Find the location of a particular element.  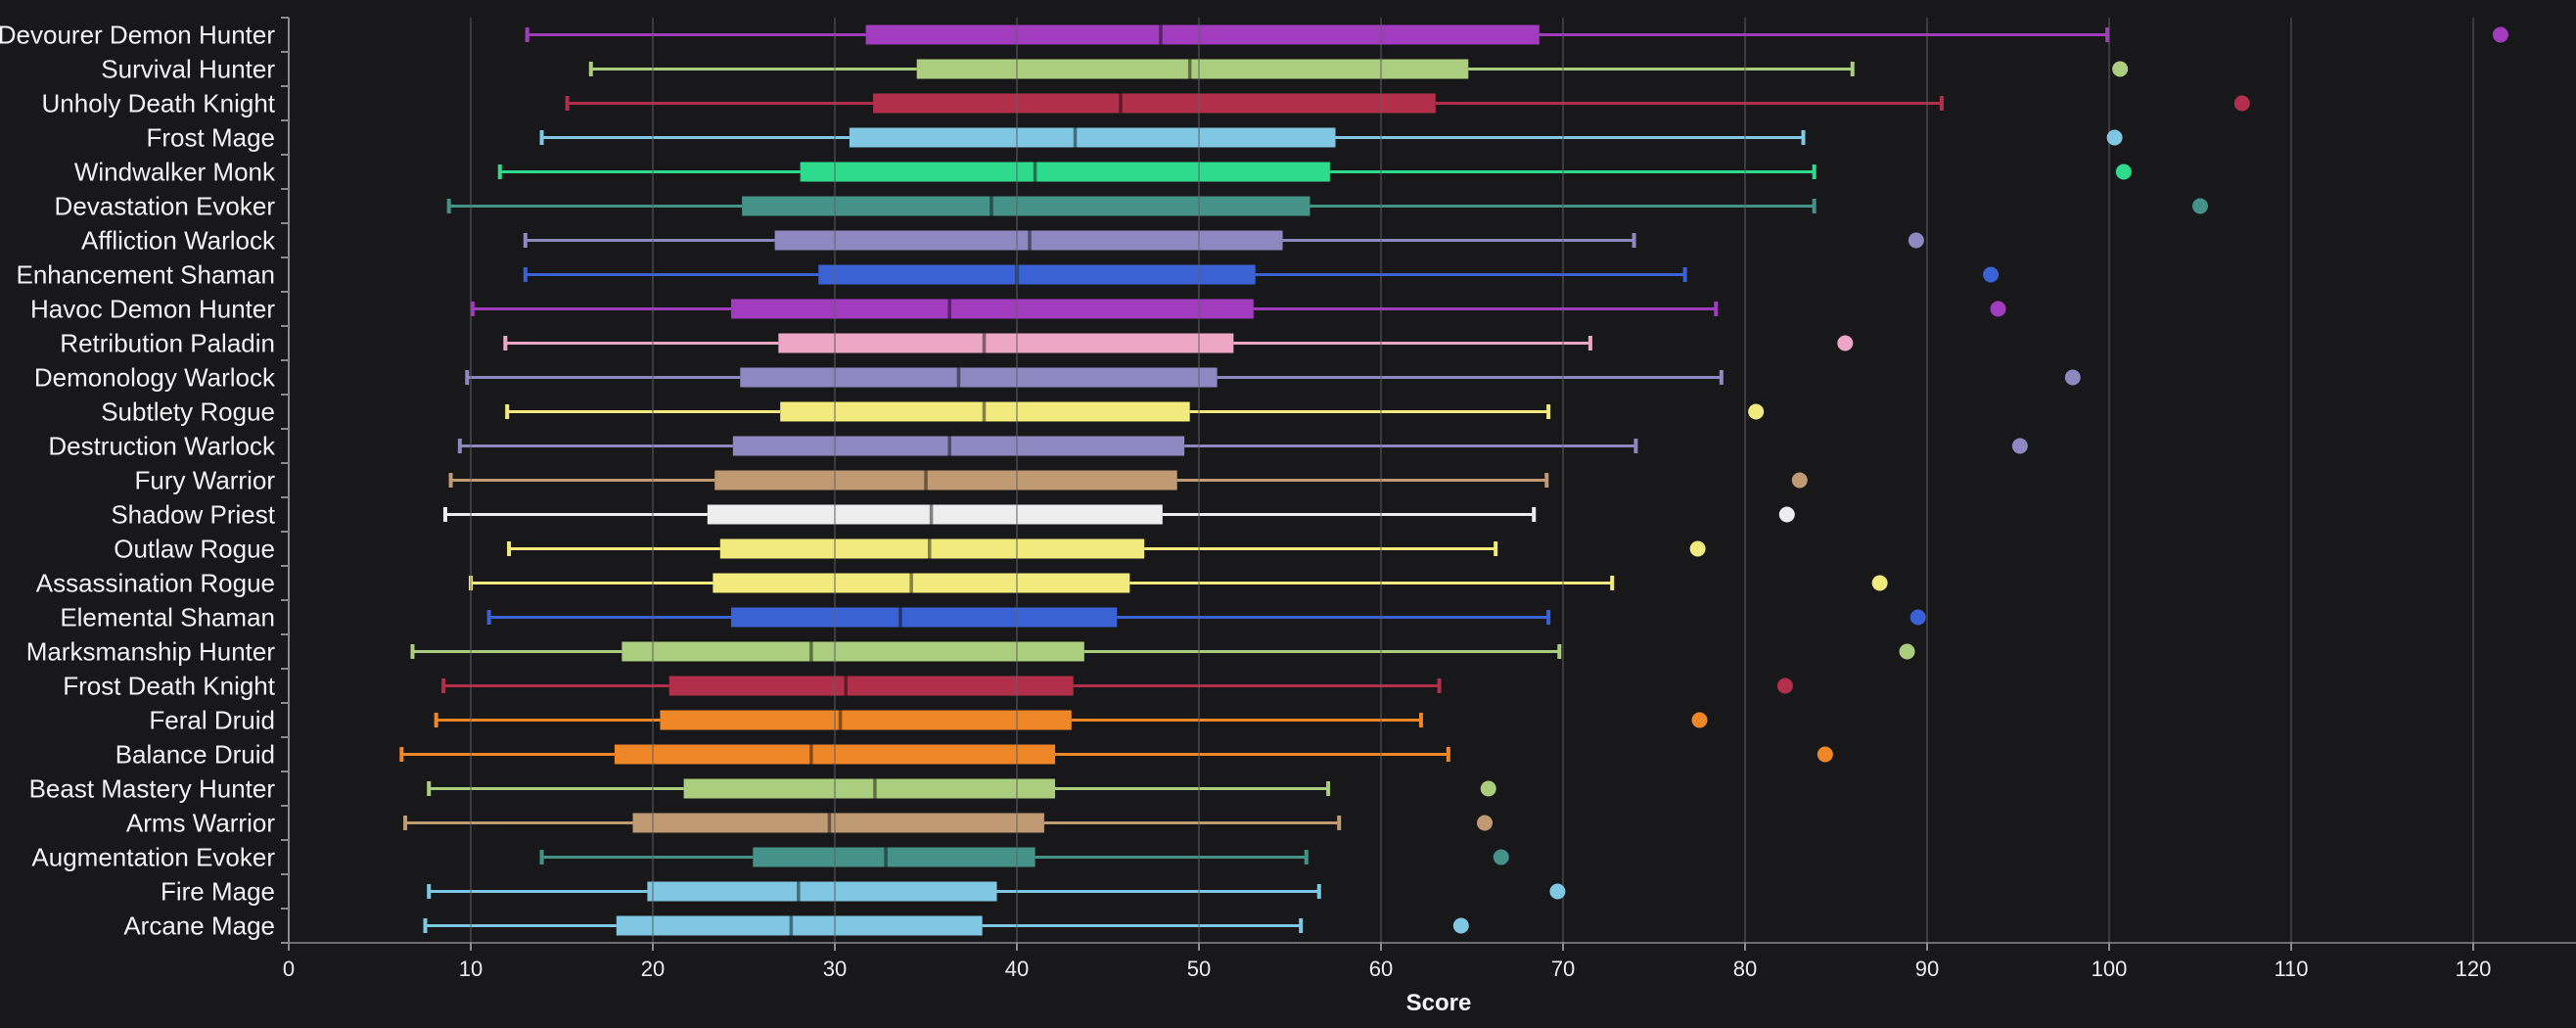

median-survival-hunter is located at coordinates (1189, 69).